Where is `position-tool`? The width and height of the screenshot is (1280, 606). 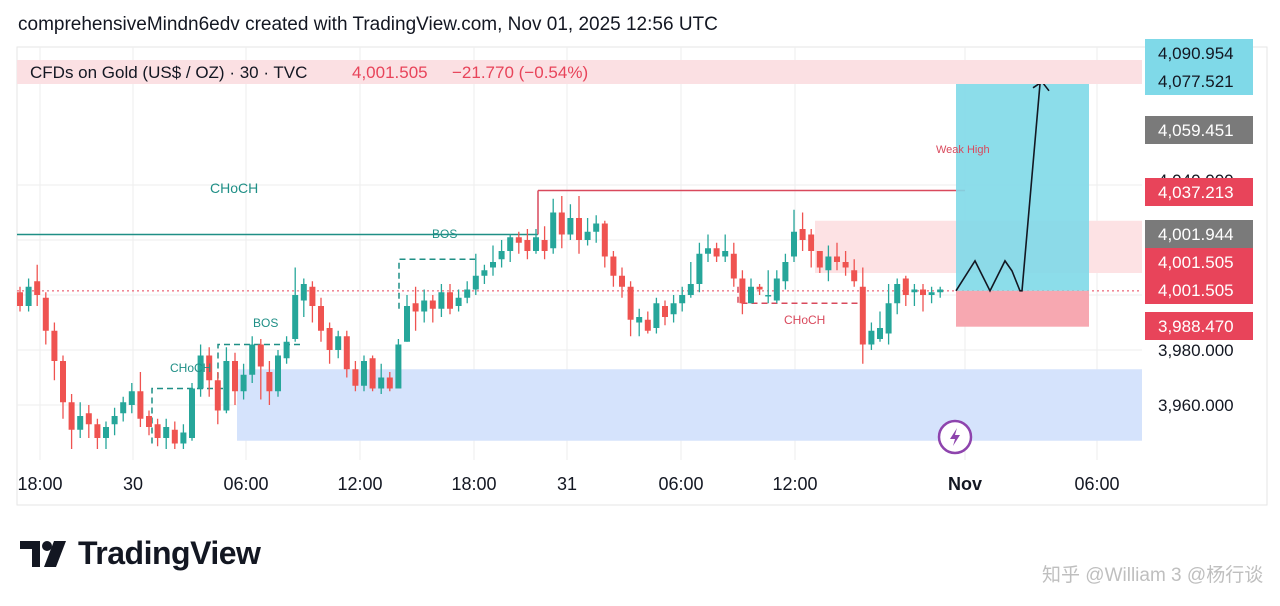
position-tool is located at coordinates (1022, 203).